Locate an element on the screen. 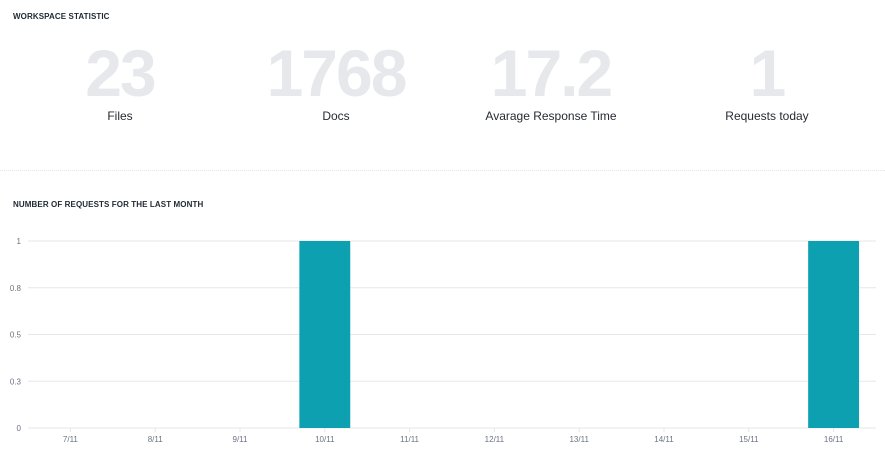 The height and width of the screenshot is (457, 885). workspace-statistic-title: WORKSPACE STATISTIC is located at coordinates (61, 16).